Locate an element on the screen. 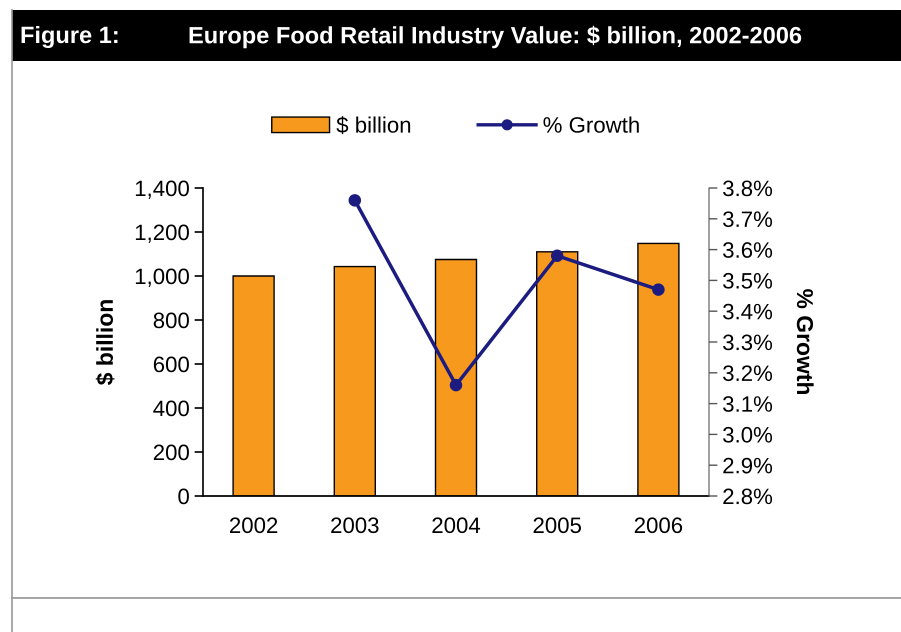  y2-tick-label: 3.5% is located at coordinates (747, 280).